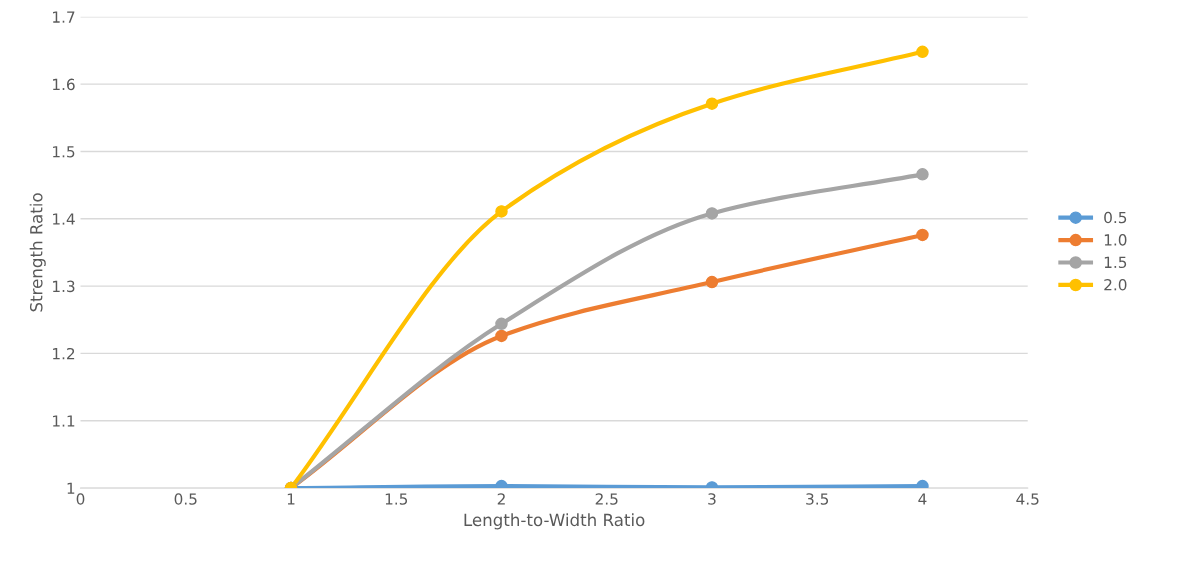 This screenshot has width=1184, height=561. I want to click on y-tick-label: 1.7, so click(64, 17).